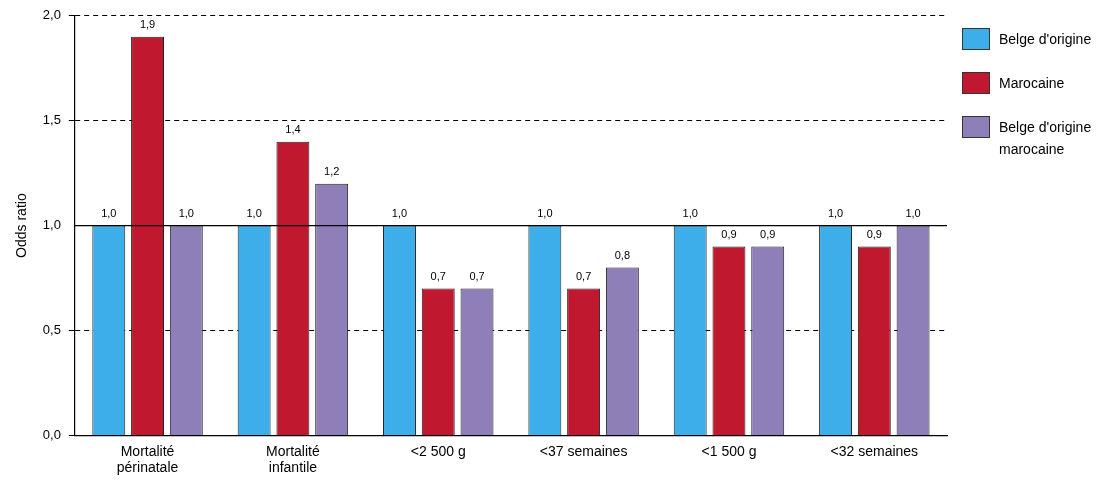 Image resolution: width=1120 pixels, height=489 pixels. I want to click on y-tick-label: 0,5, so click(51, 330).